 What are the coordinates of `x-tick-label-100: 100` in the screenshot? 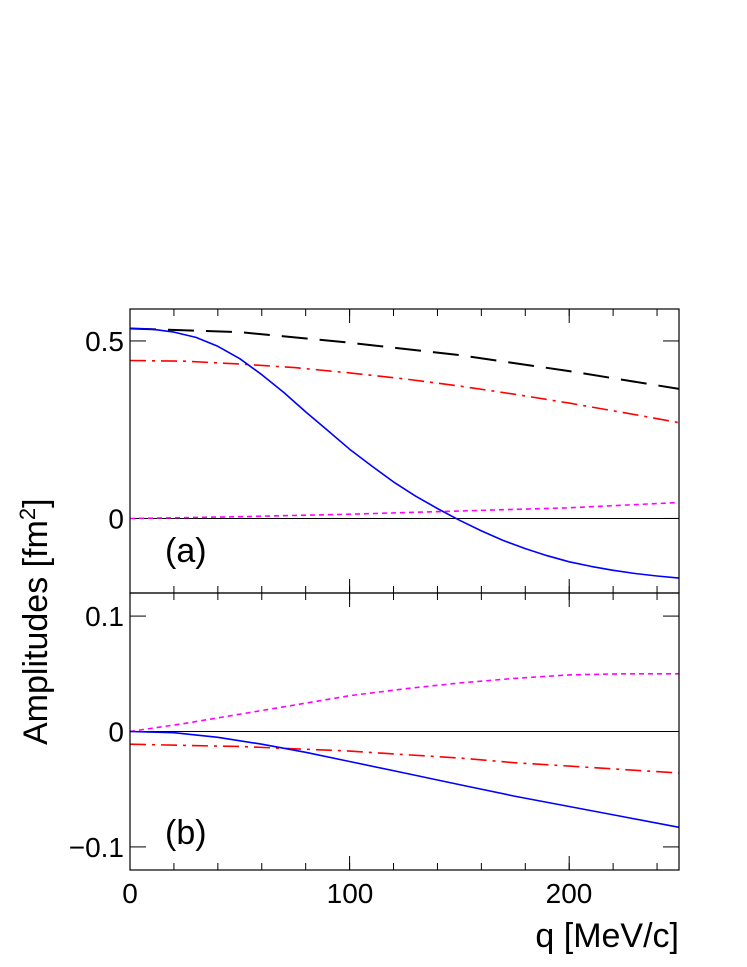 It's located at (350, 893).